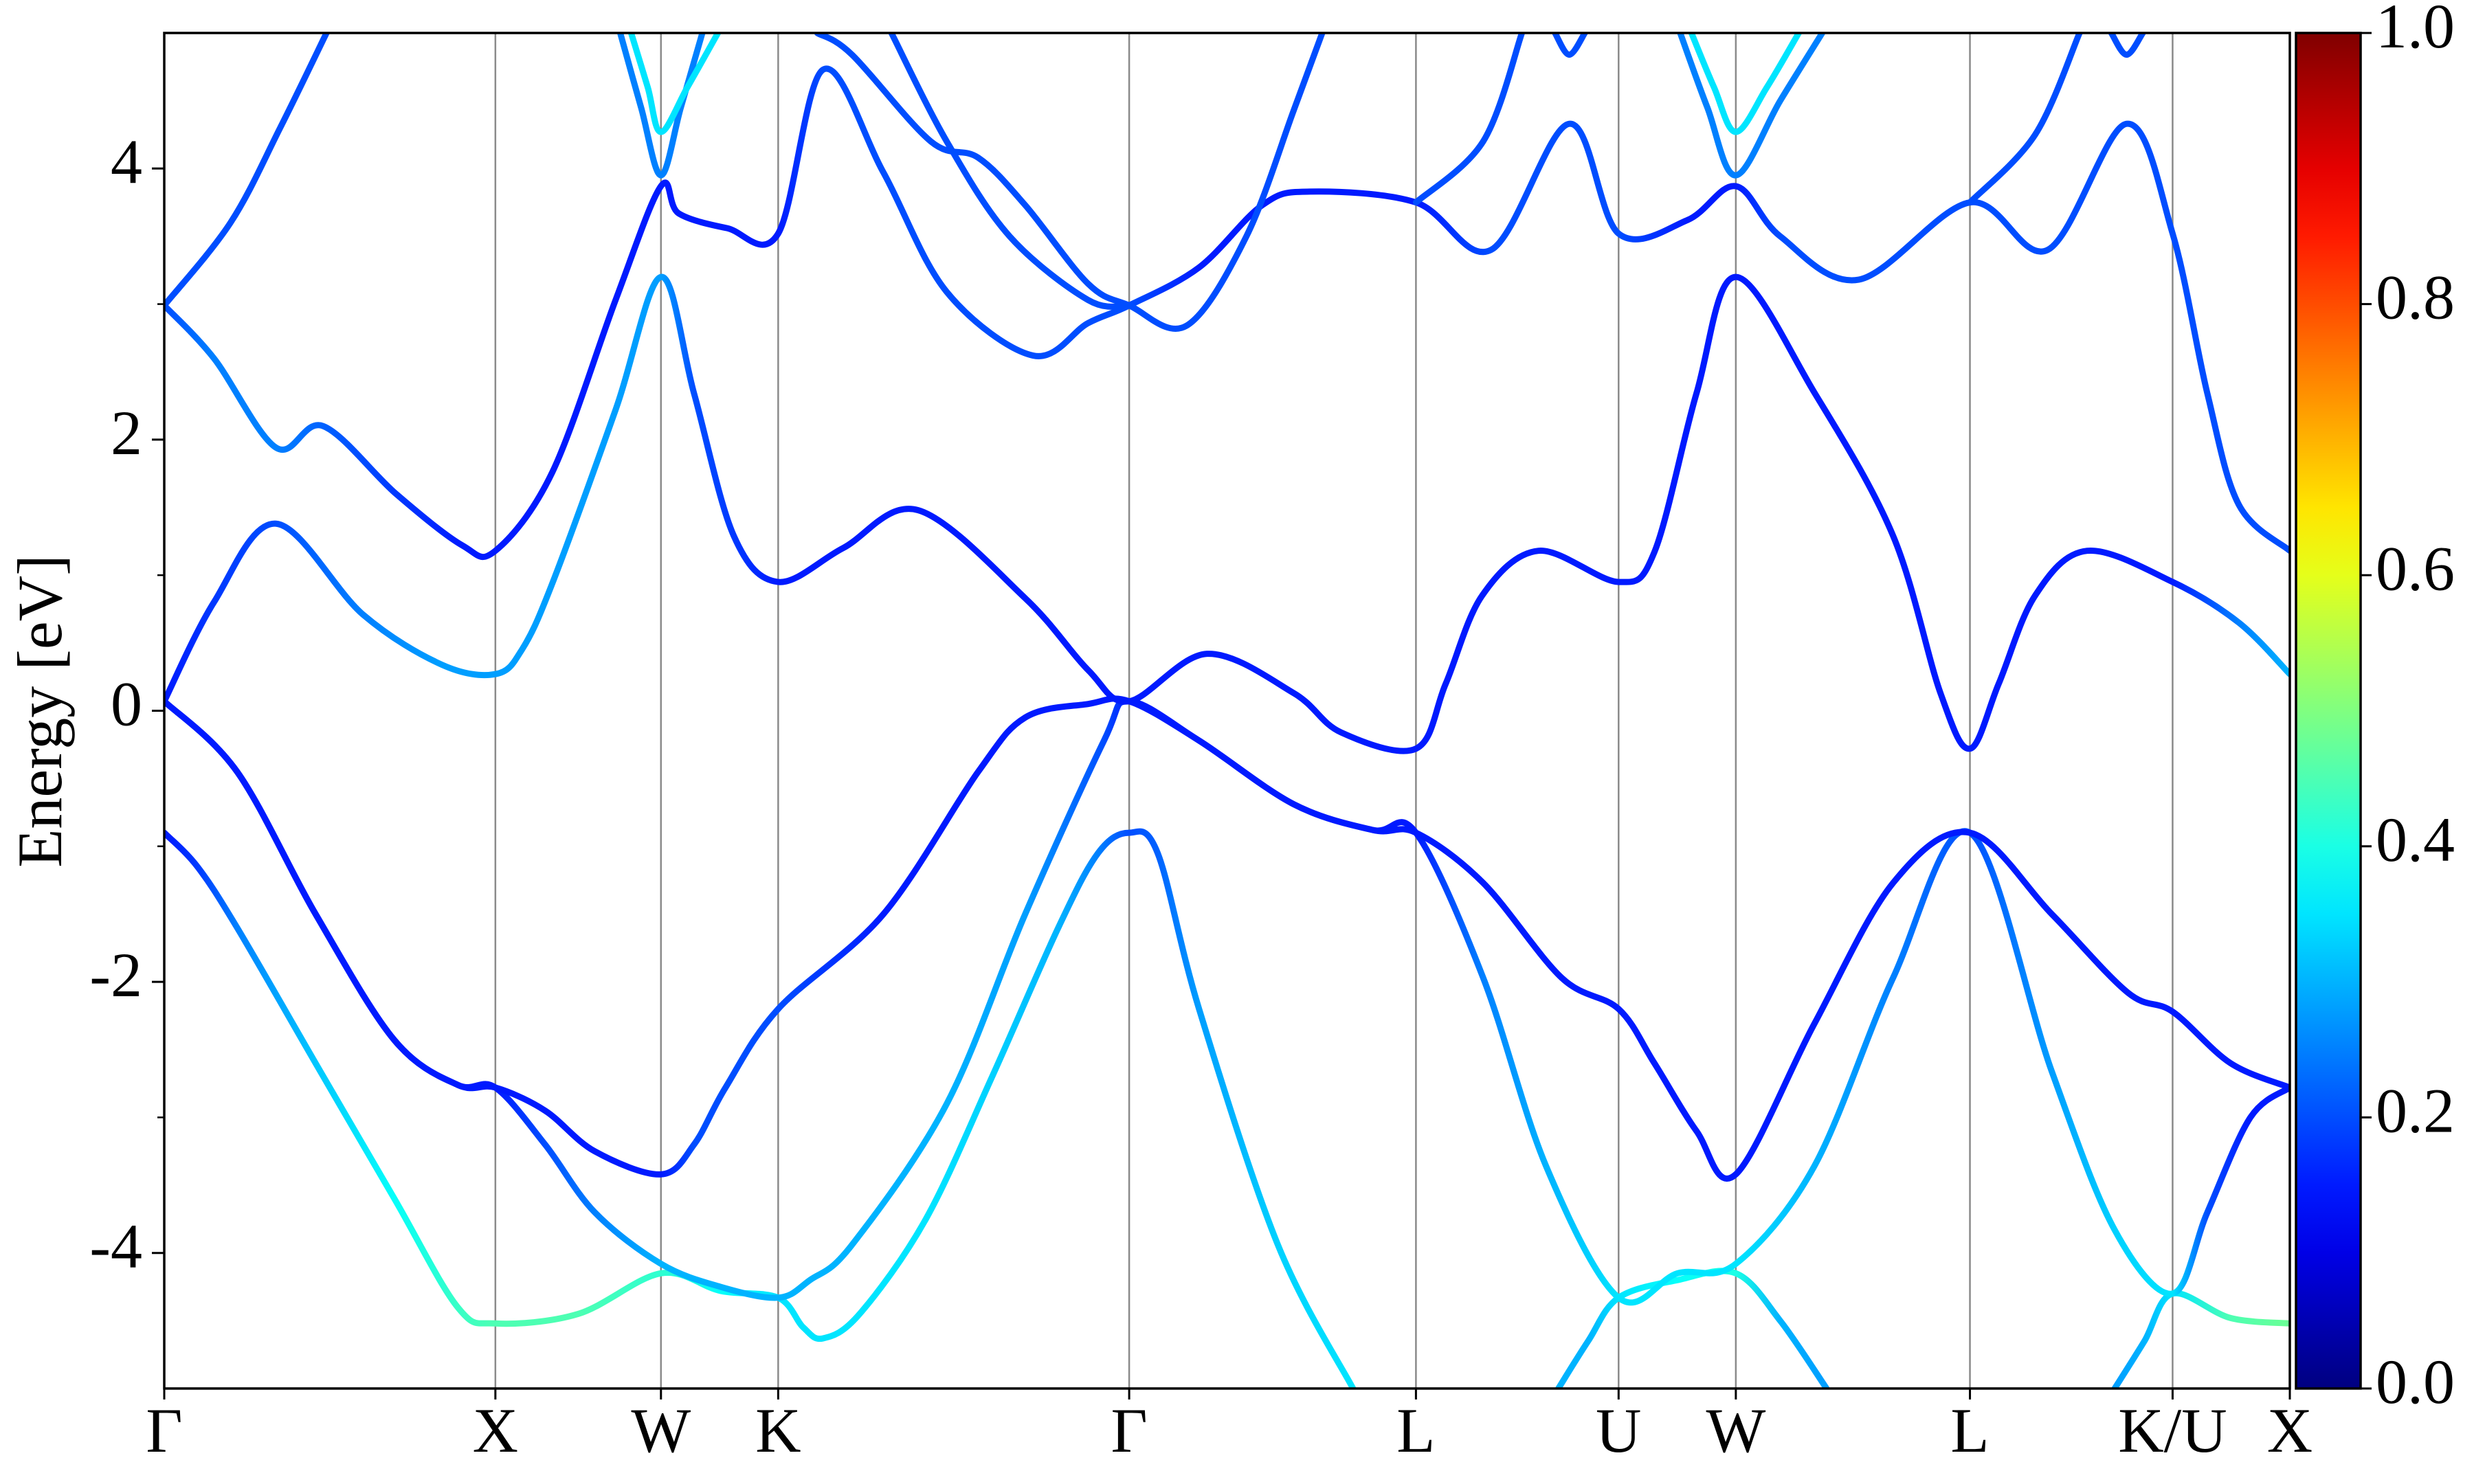 The image size is (2474, 1484). Describe the element at coordinates (778, 1430) in the screenshot. I see `x-tick-label: K` at that location.